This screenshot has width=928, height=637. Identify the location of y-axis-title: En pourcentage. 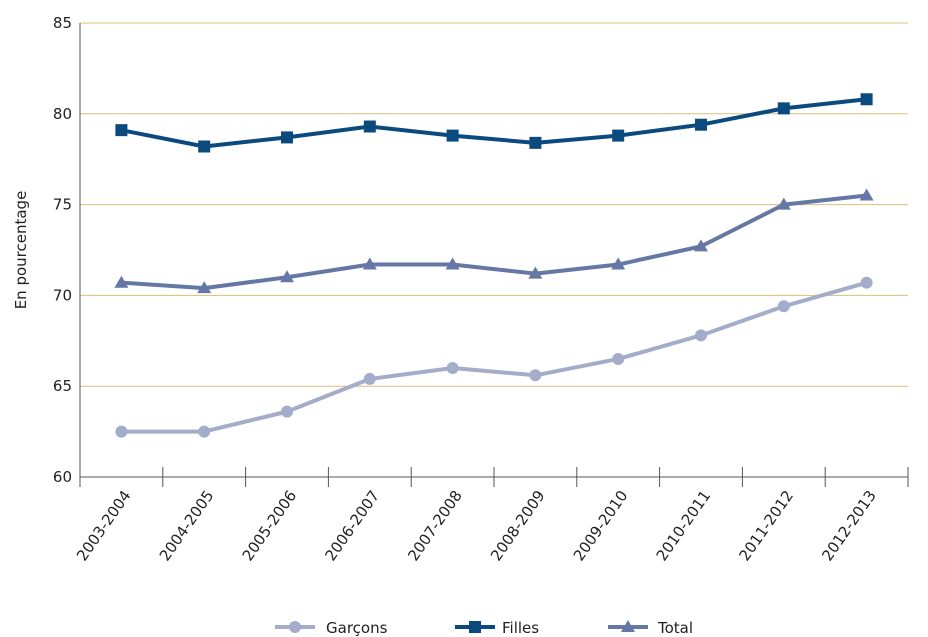
(21, 250).